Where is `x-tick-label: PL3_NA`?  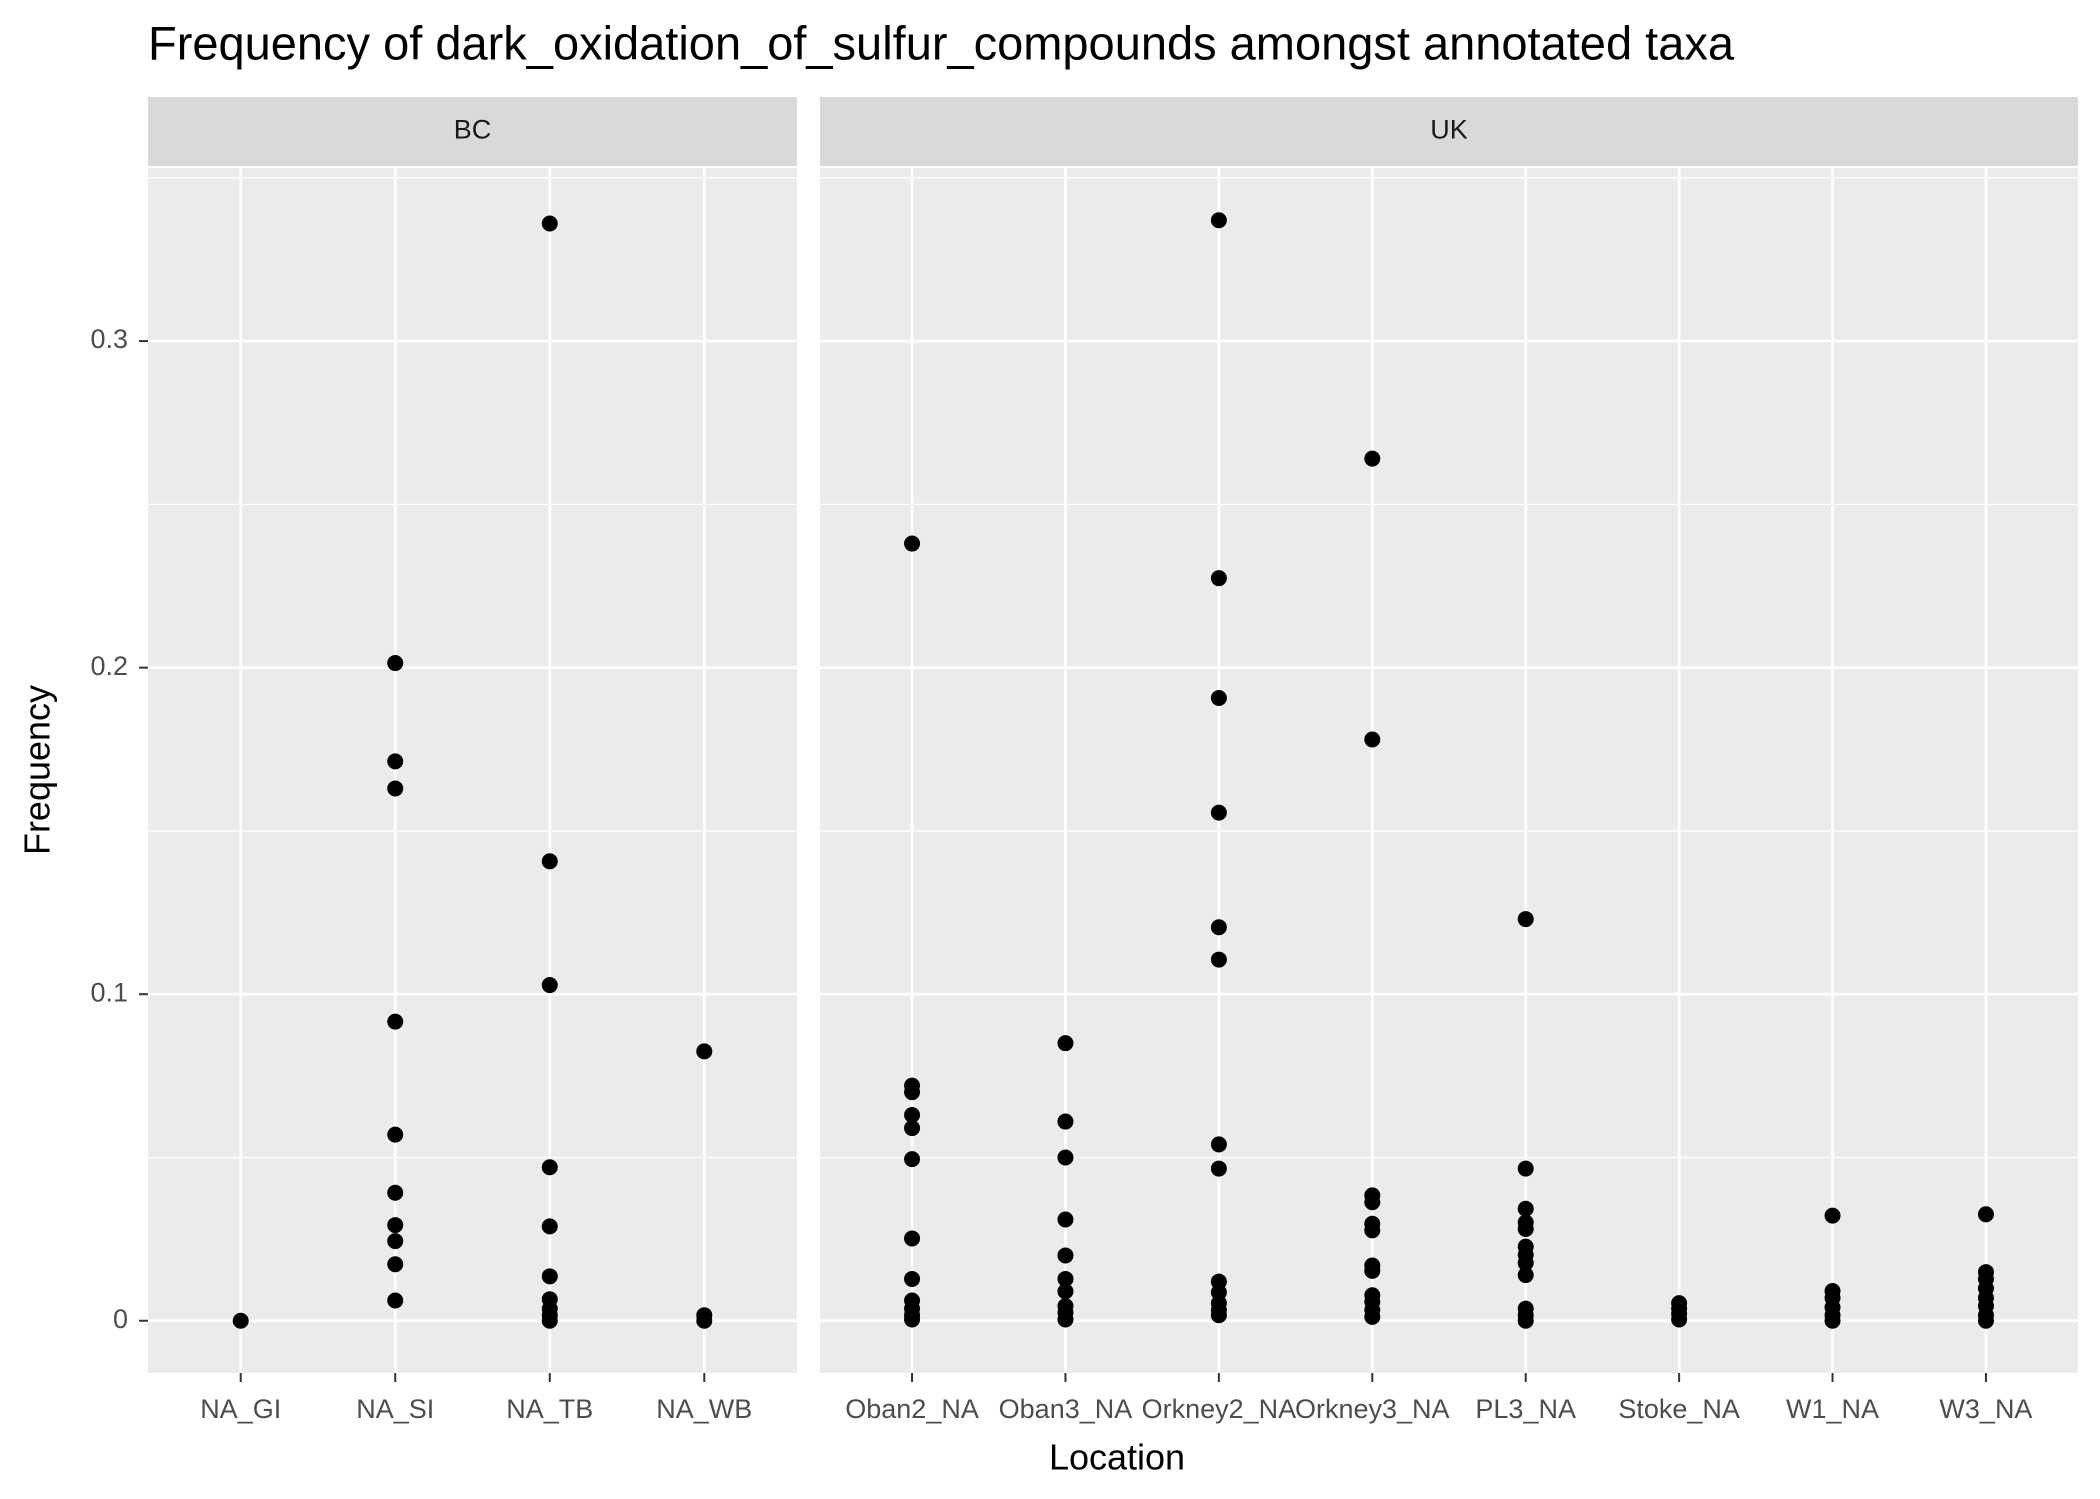
x-tick-label: PL3_NA is located at coordinates (1525, 1409).